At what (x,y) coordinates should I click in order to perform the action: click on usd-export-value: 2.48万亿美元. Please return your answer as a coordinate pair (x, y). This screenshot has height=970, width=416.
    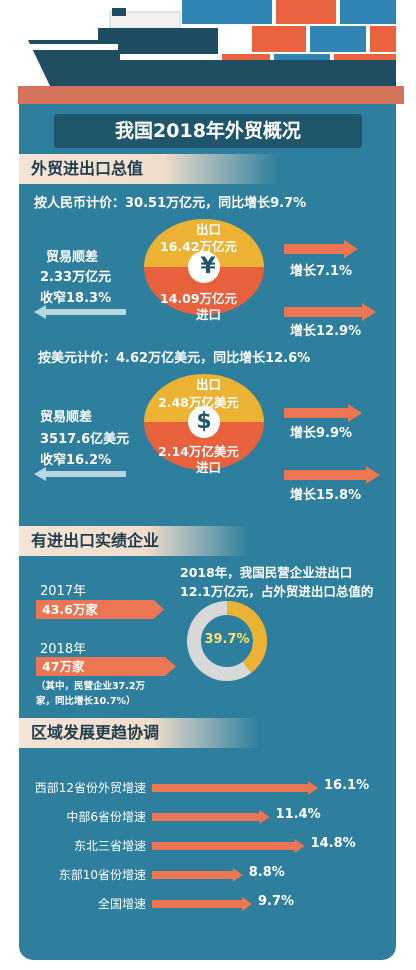
    Looking at the image, I should click on (198, 402).